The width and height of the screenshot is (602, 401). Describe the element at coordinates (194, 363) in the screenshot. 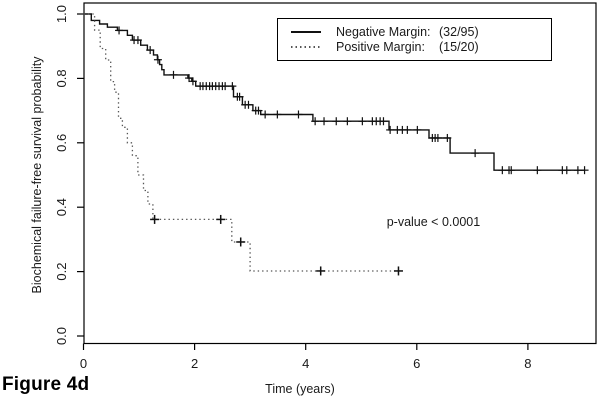

I see `x-axis-tick-label: 2` at that location.